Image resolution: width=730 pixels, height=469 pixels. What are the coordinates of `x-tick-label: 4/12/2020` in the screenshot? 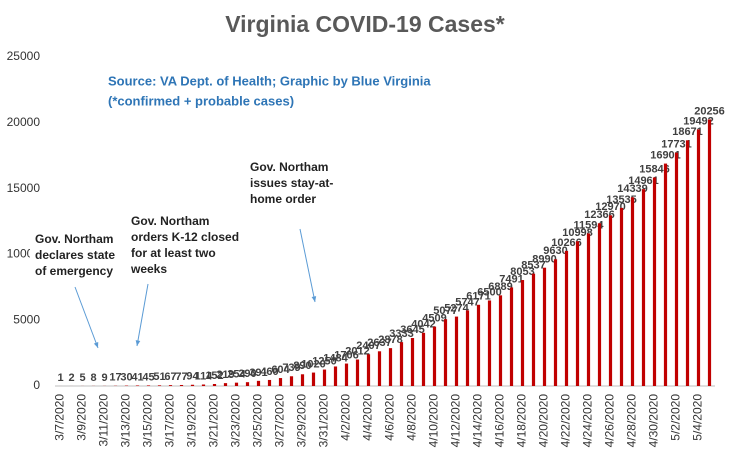 It's located at (456, 421).